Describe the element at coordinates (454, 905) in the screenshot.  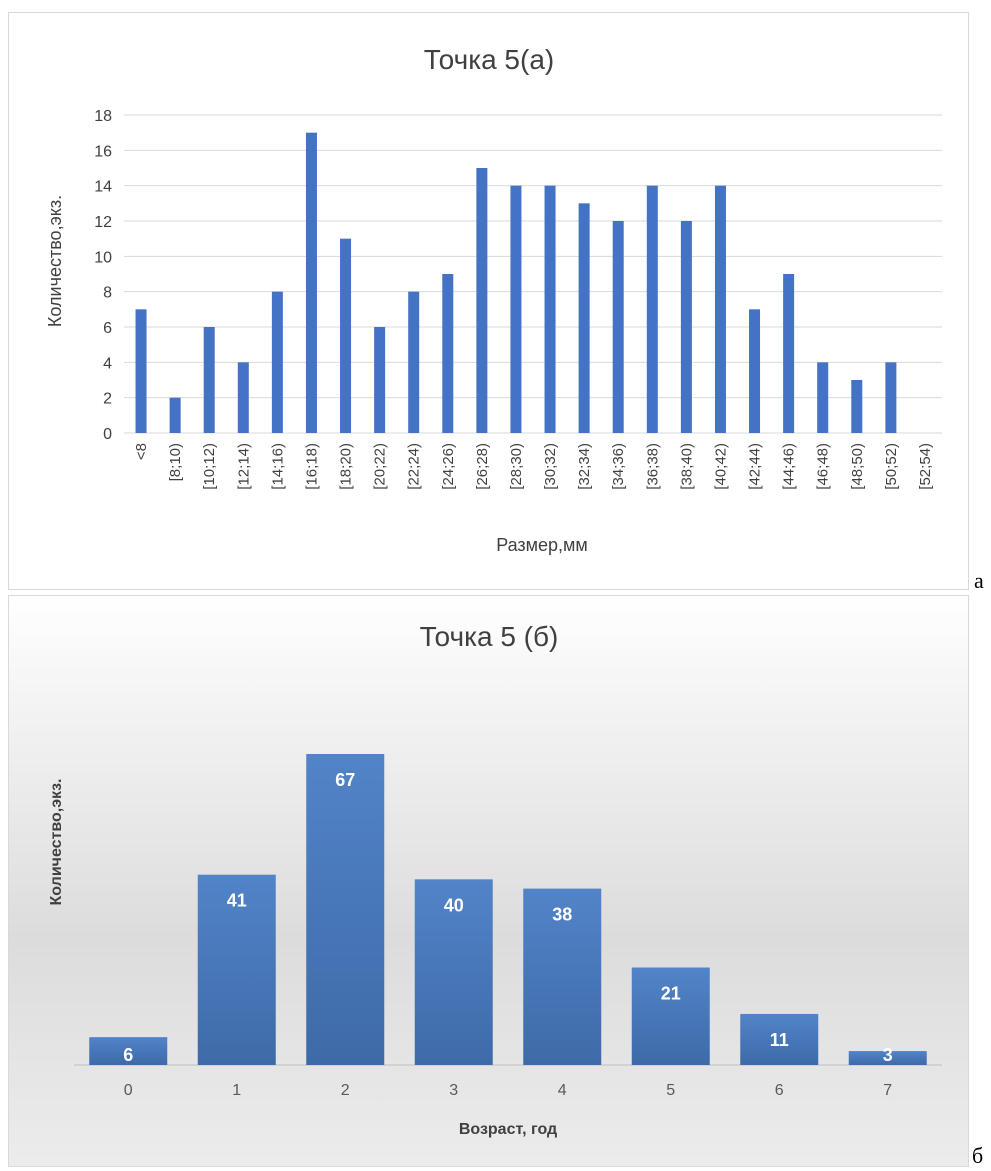
I see `chart-b-data-label: 40` at that location.